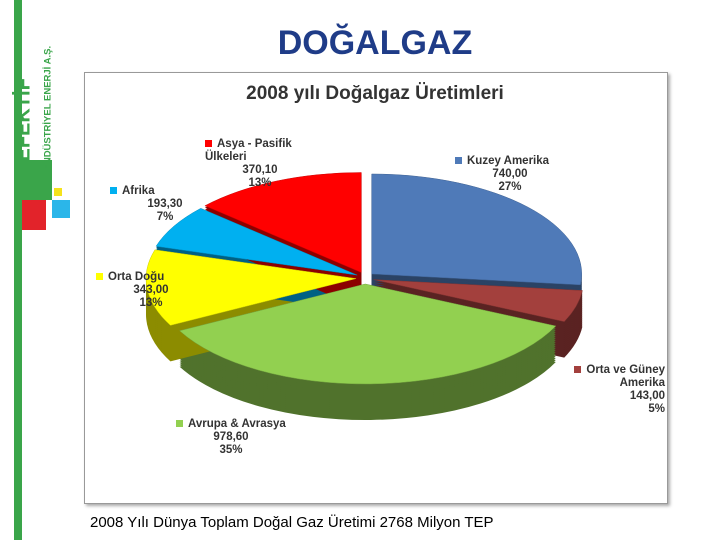 This screenshot has width=720, height=540. Describe the element at coordinates (58, 192) in the screenshot. I see `logo-yellow` at that location.